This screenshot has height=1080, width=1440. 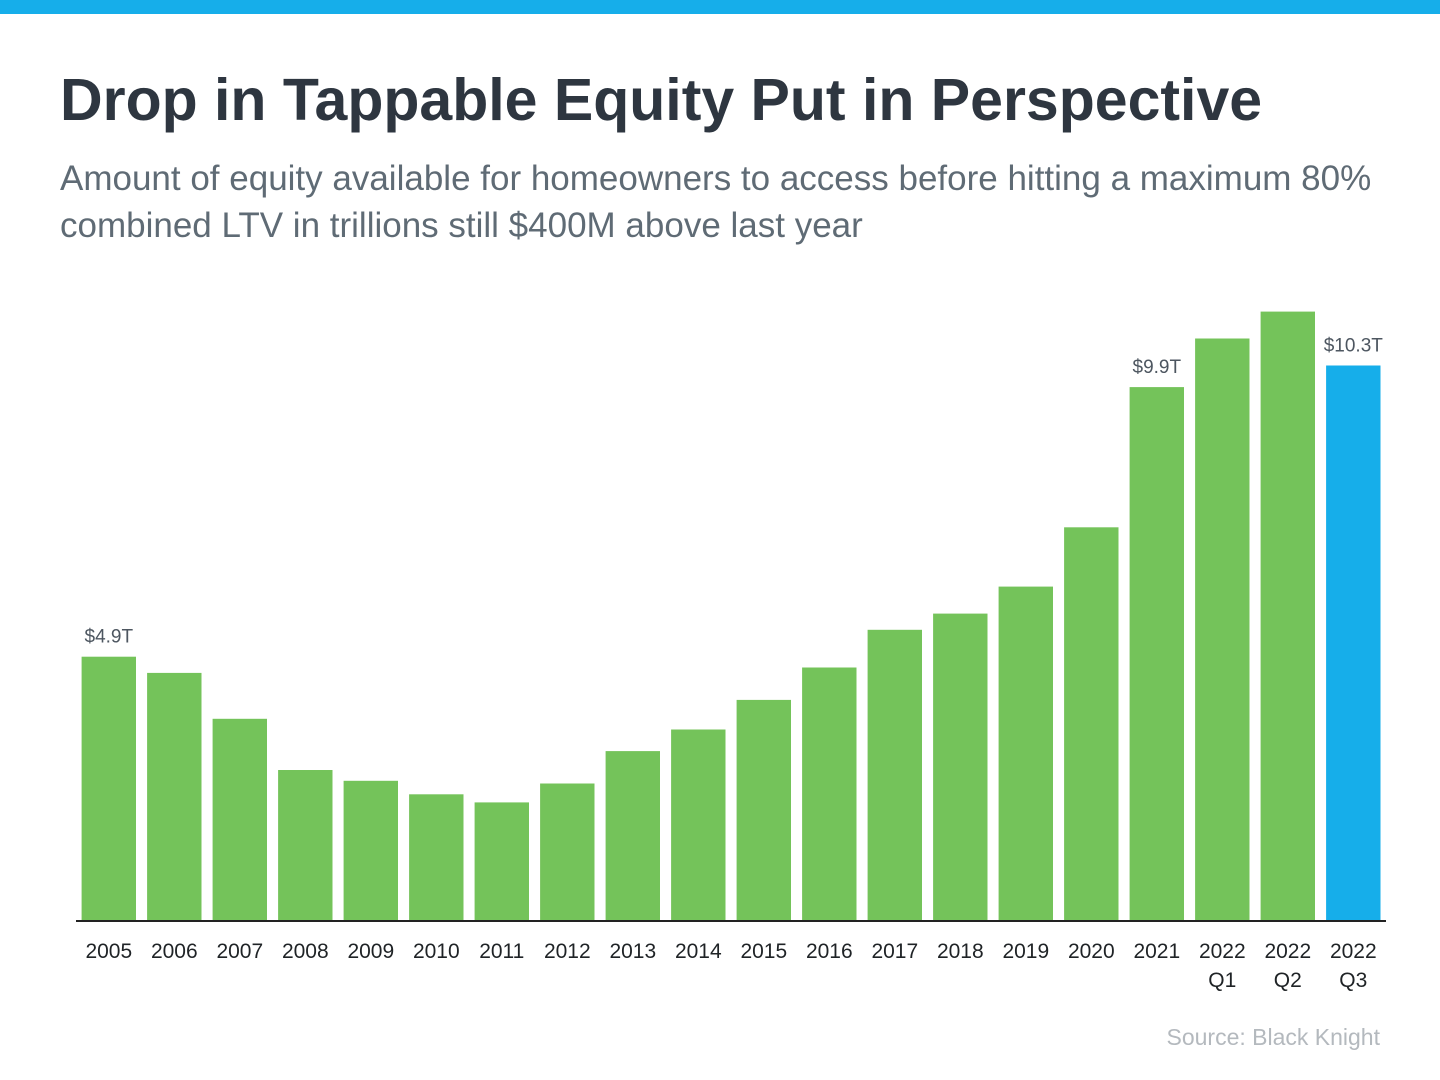 I want to click on x-tick-label: Q3, so click(x=1353, y=980).